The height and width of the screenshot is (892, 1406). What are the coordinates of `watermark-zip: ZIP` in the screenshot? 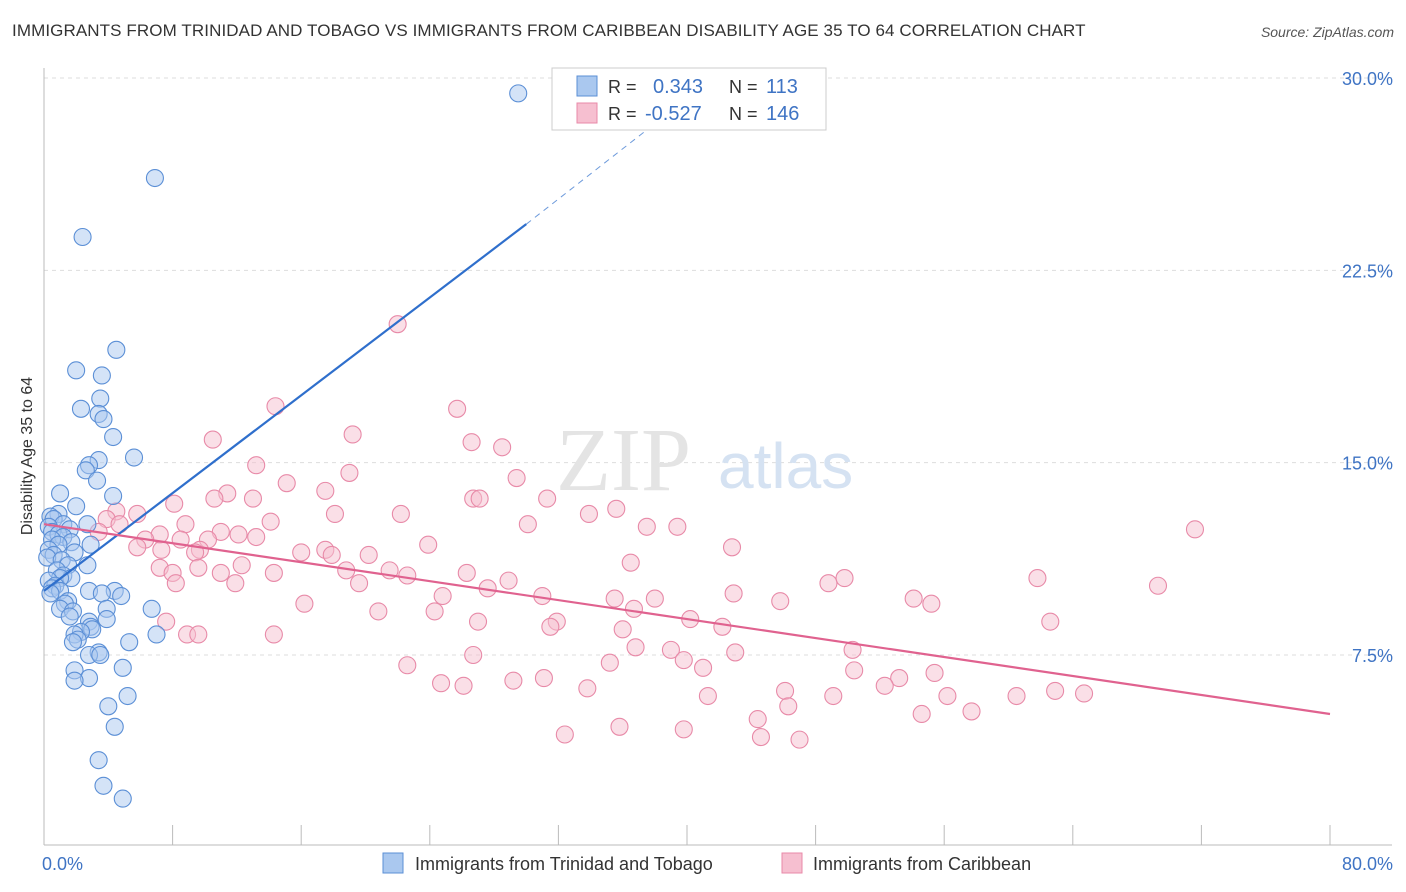 It's located at (623, 460).